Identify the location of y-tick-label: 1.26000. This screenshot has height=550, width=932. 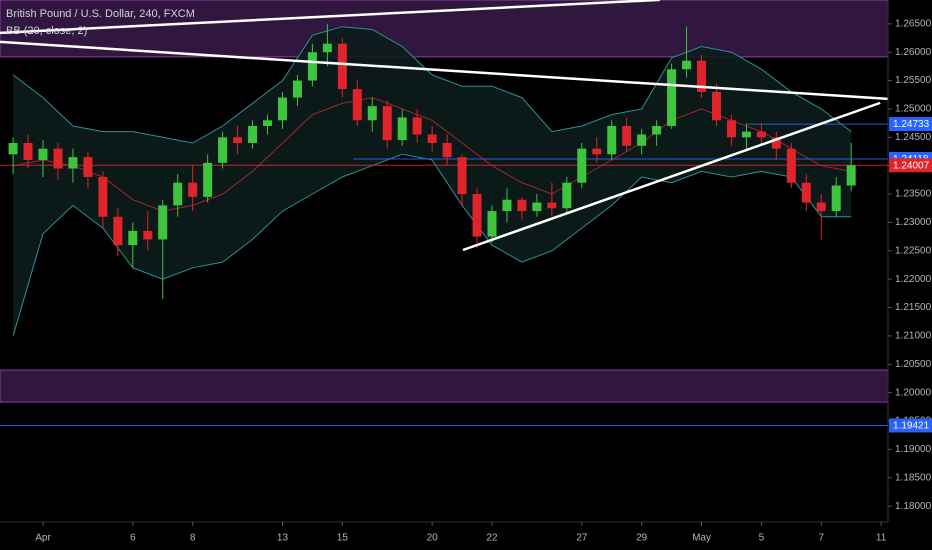
(913, 52).